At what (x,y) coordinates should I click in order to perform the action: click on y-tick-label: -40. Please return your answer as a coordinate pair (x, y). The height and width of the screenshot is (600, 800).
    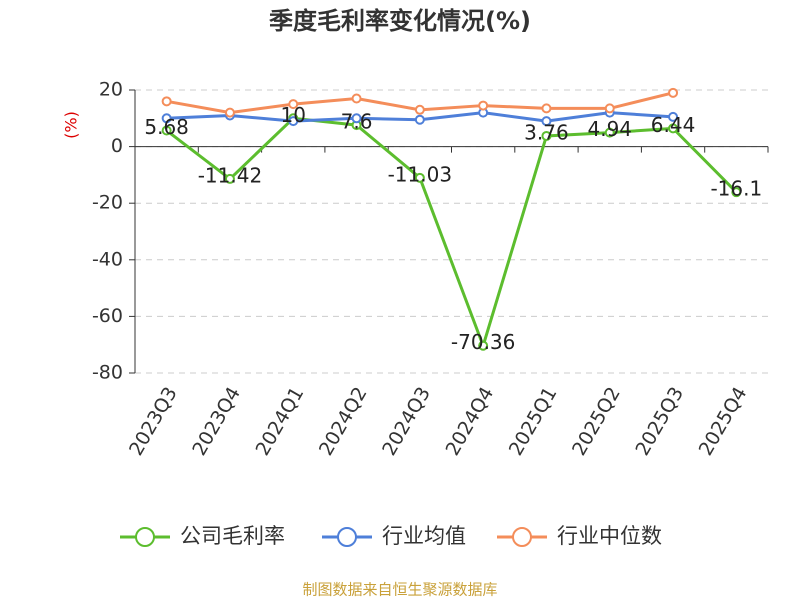
    Looking at the image, I should click on (107, 259).